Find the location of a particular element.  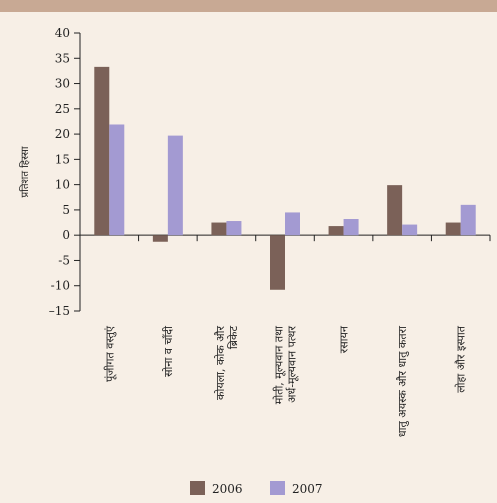

y-tick-label: 30 is located at coordinates (62, 84).